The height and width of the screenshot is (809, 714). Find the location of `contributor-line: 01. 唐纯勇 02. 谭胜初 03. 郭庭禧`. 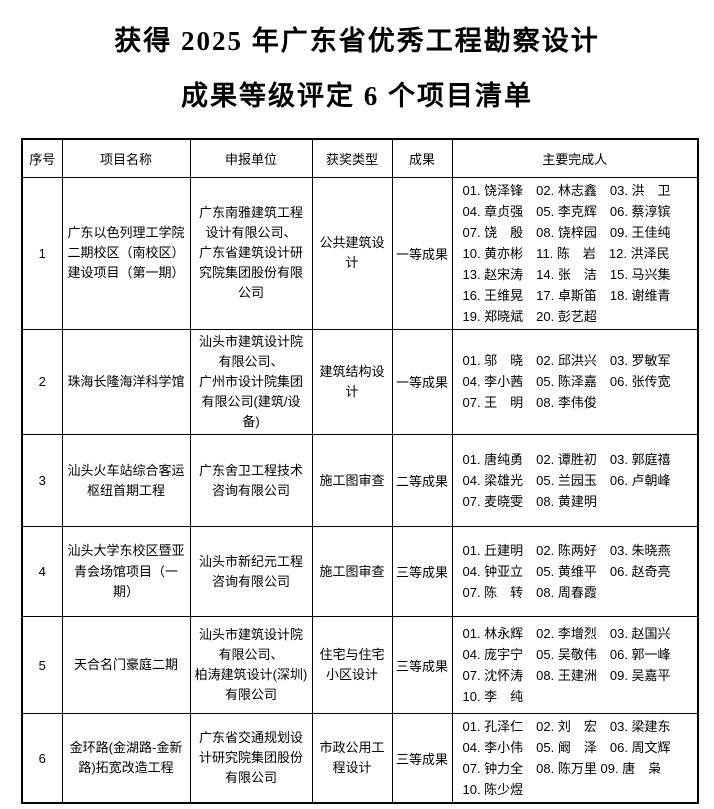

contributor-line: 01. 唐纯勇 02. 谭胜初 03. 郭庭禧 is located at coordinates (566, 460).